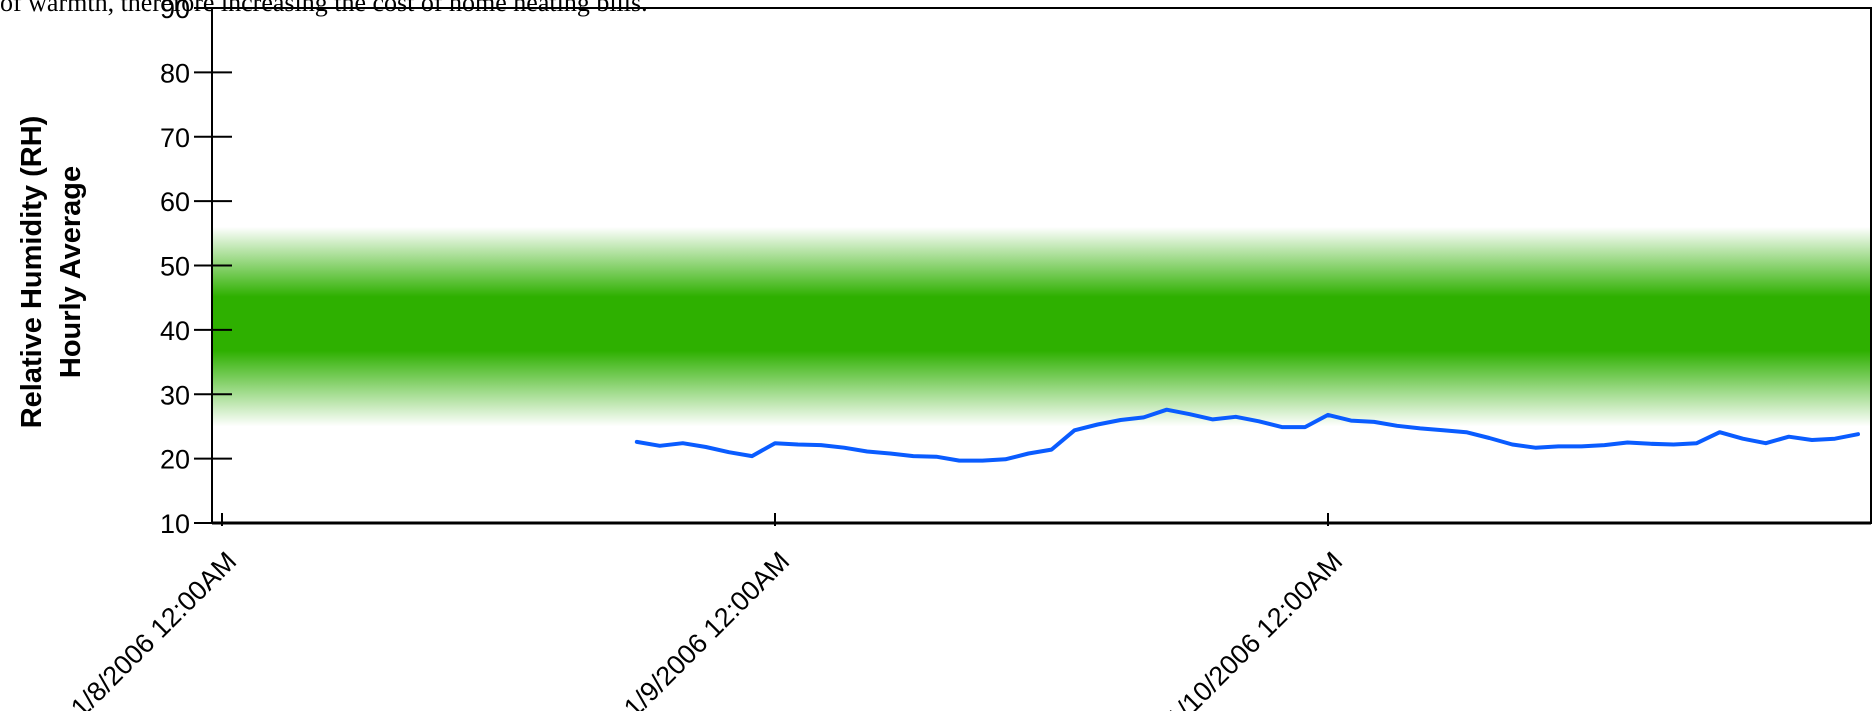  Describe the element at coordinates (175, 460) in the screenshot. I see `y-tick-label: 20` at that location.